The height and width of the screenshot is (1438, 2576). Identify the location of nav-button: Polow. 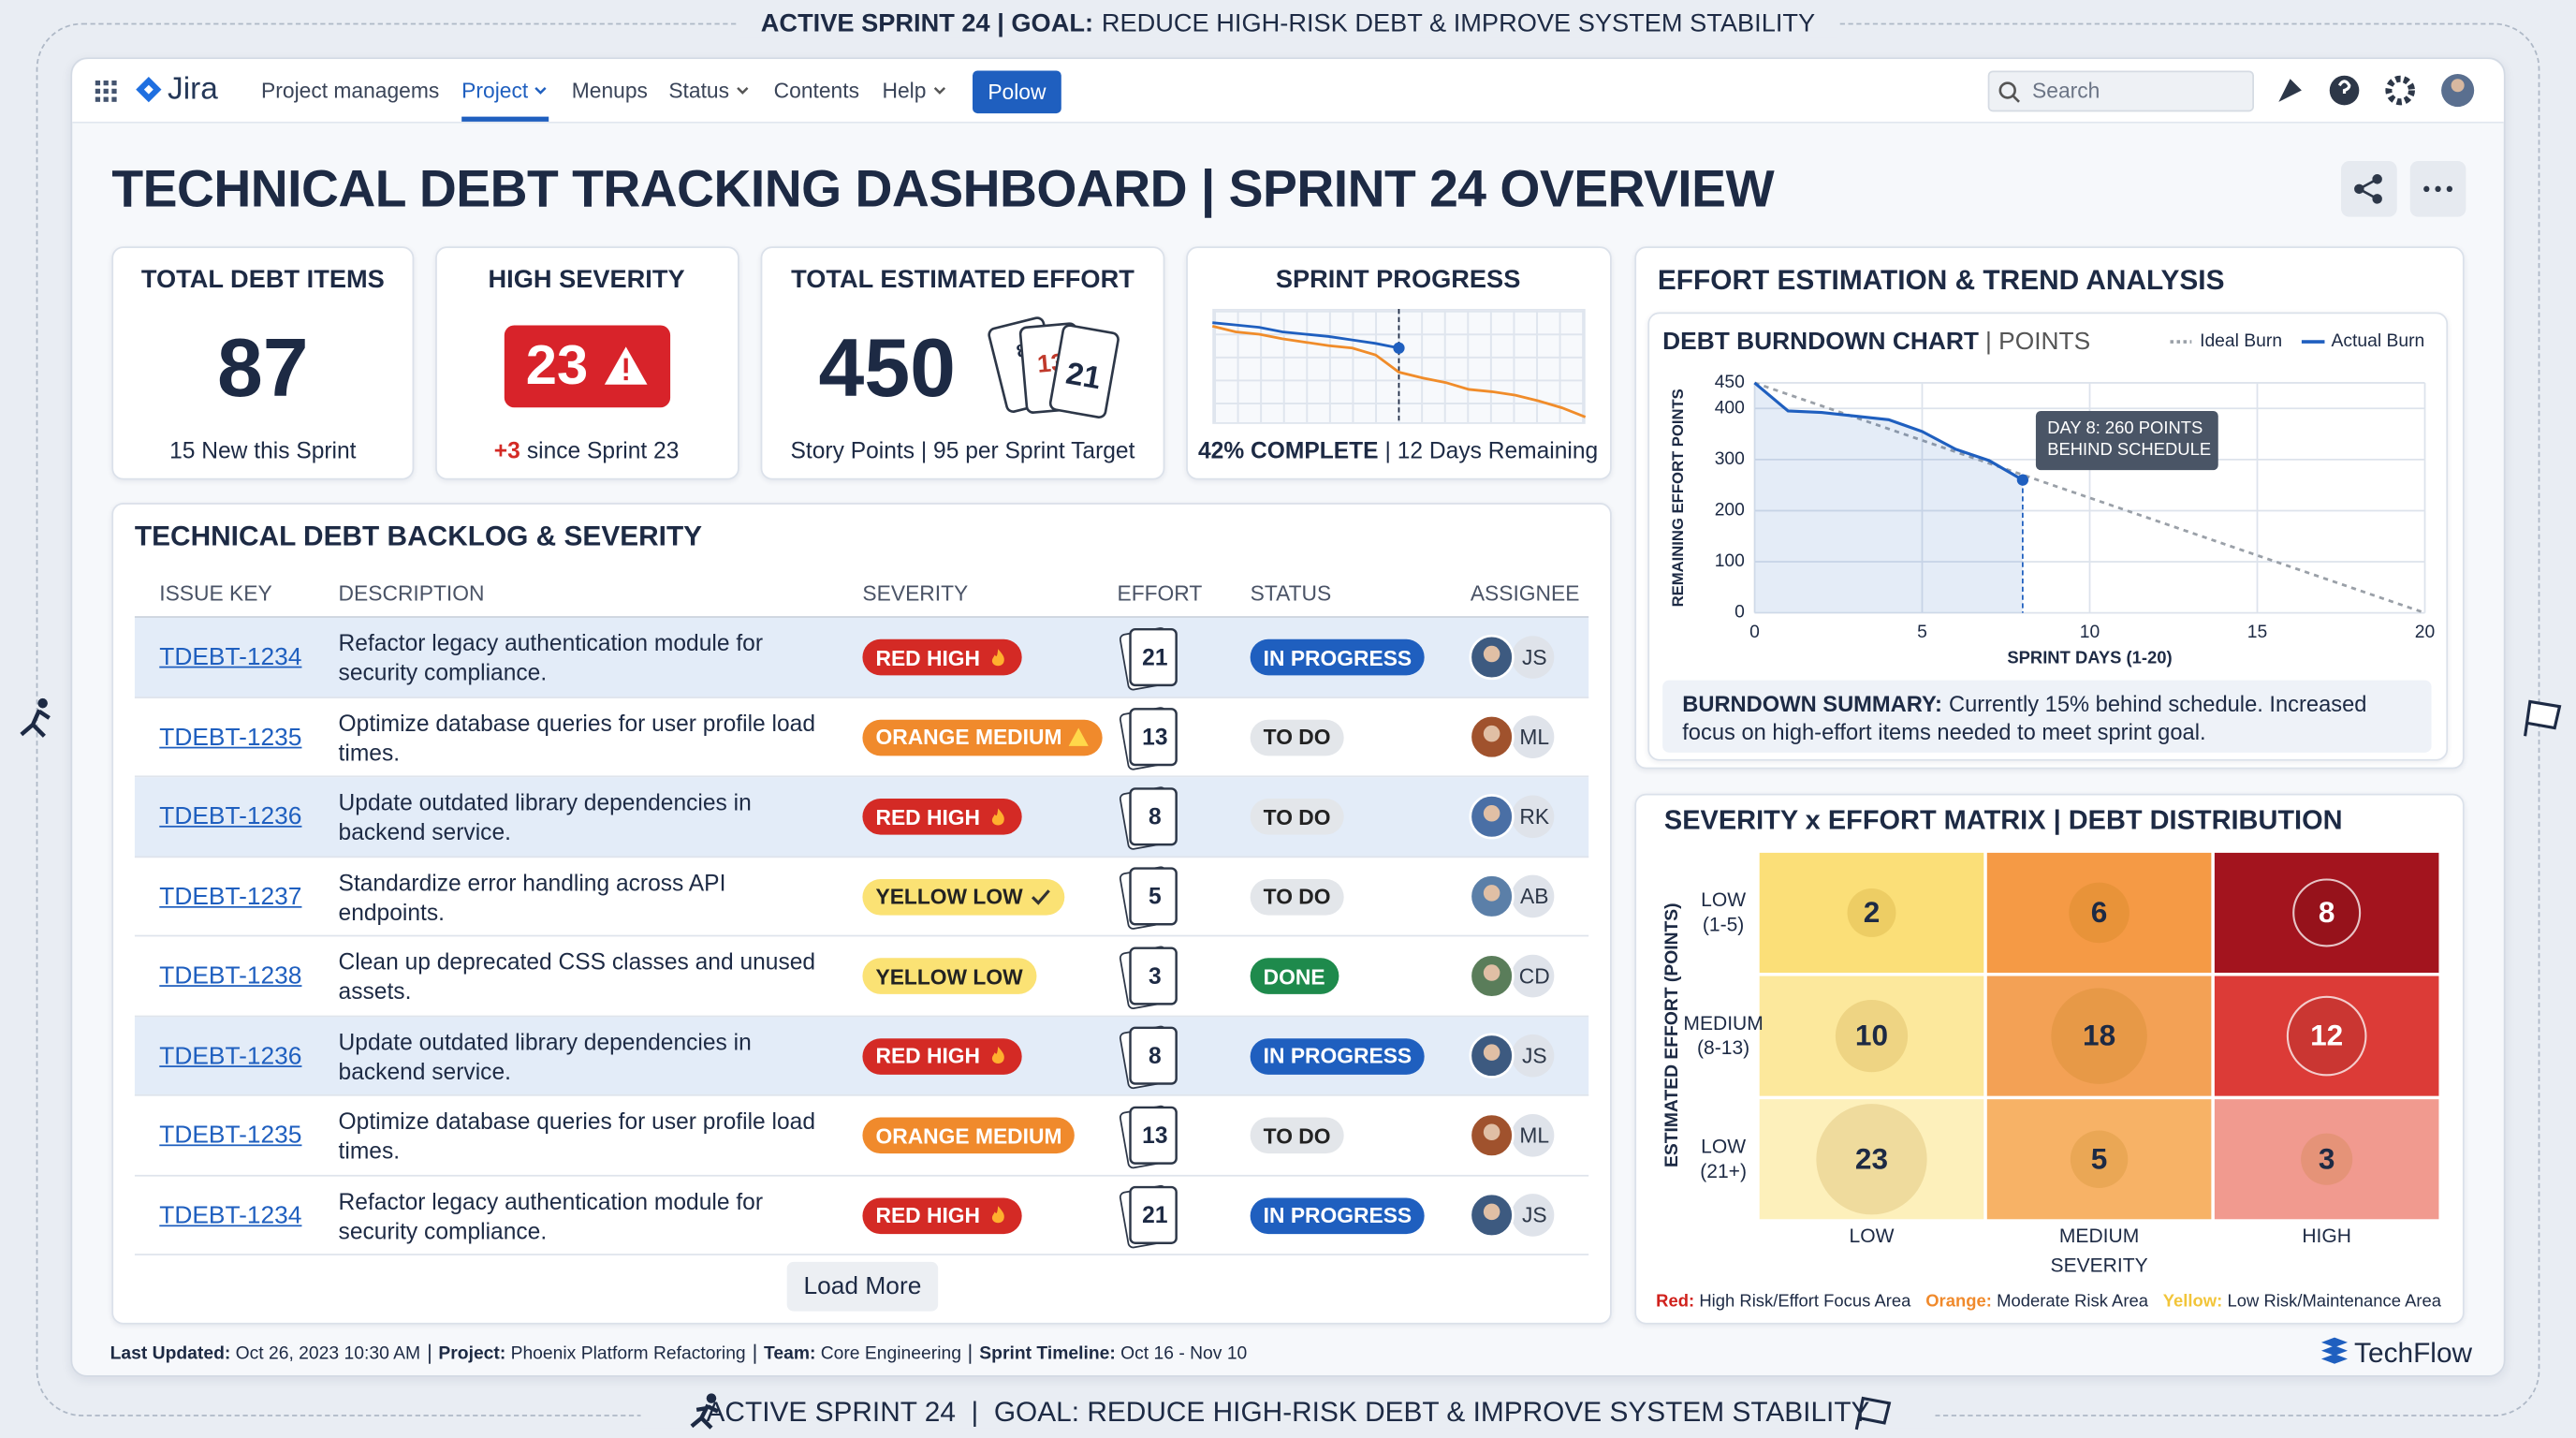
(1017, 92).